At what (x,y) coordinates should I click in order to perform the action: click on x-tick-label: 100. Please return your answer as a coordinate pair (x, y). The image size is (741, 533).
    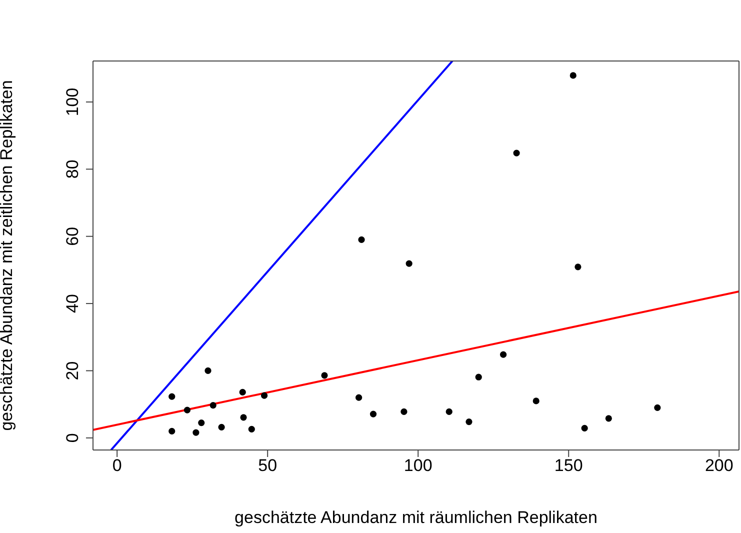
    Looking at the image, I should click on (418, 466).